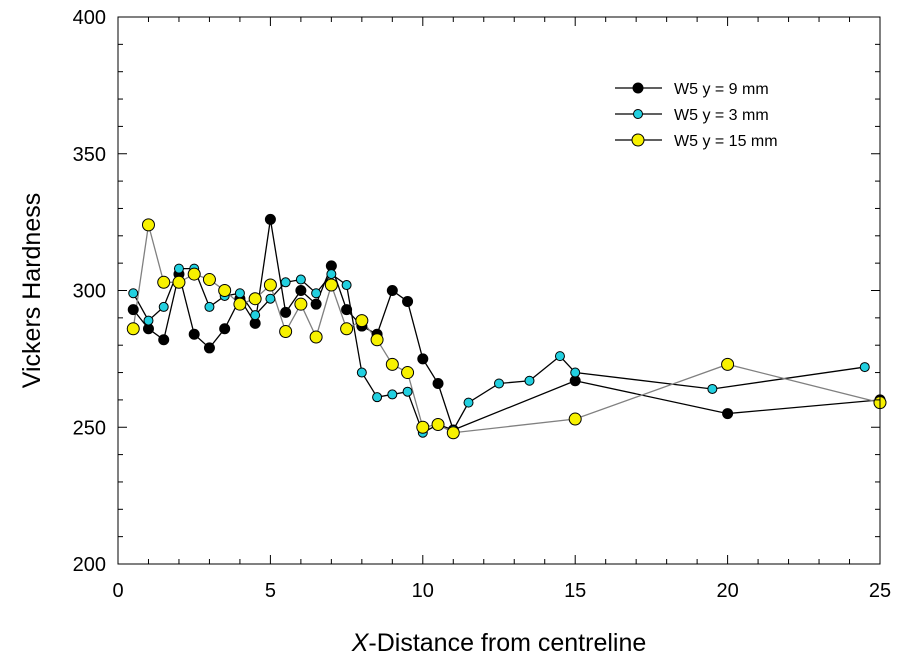 This screenshot has width=897, height=661. Describe the element at coordinates (726, 141) in the screenshot. I see `legend-label: W5 y = 15 mm` at that location.